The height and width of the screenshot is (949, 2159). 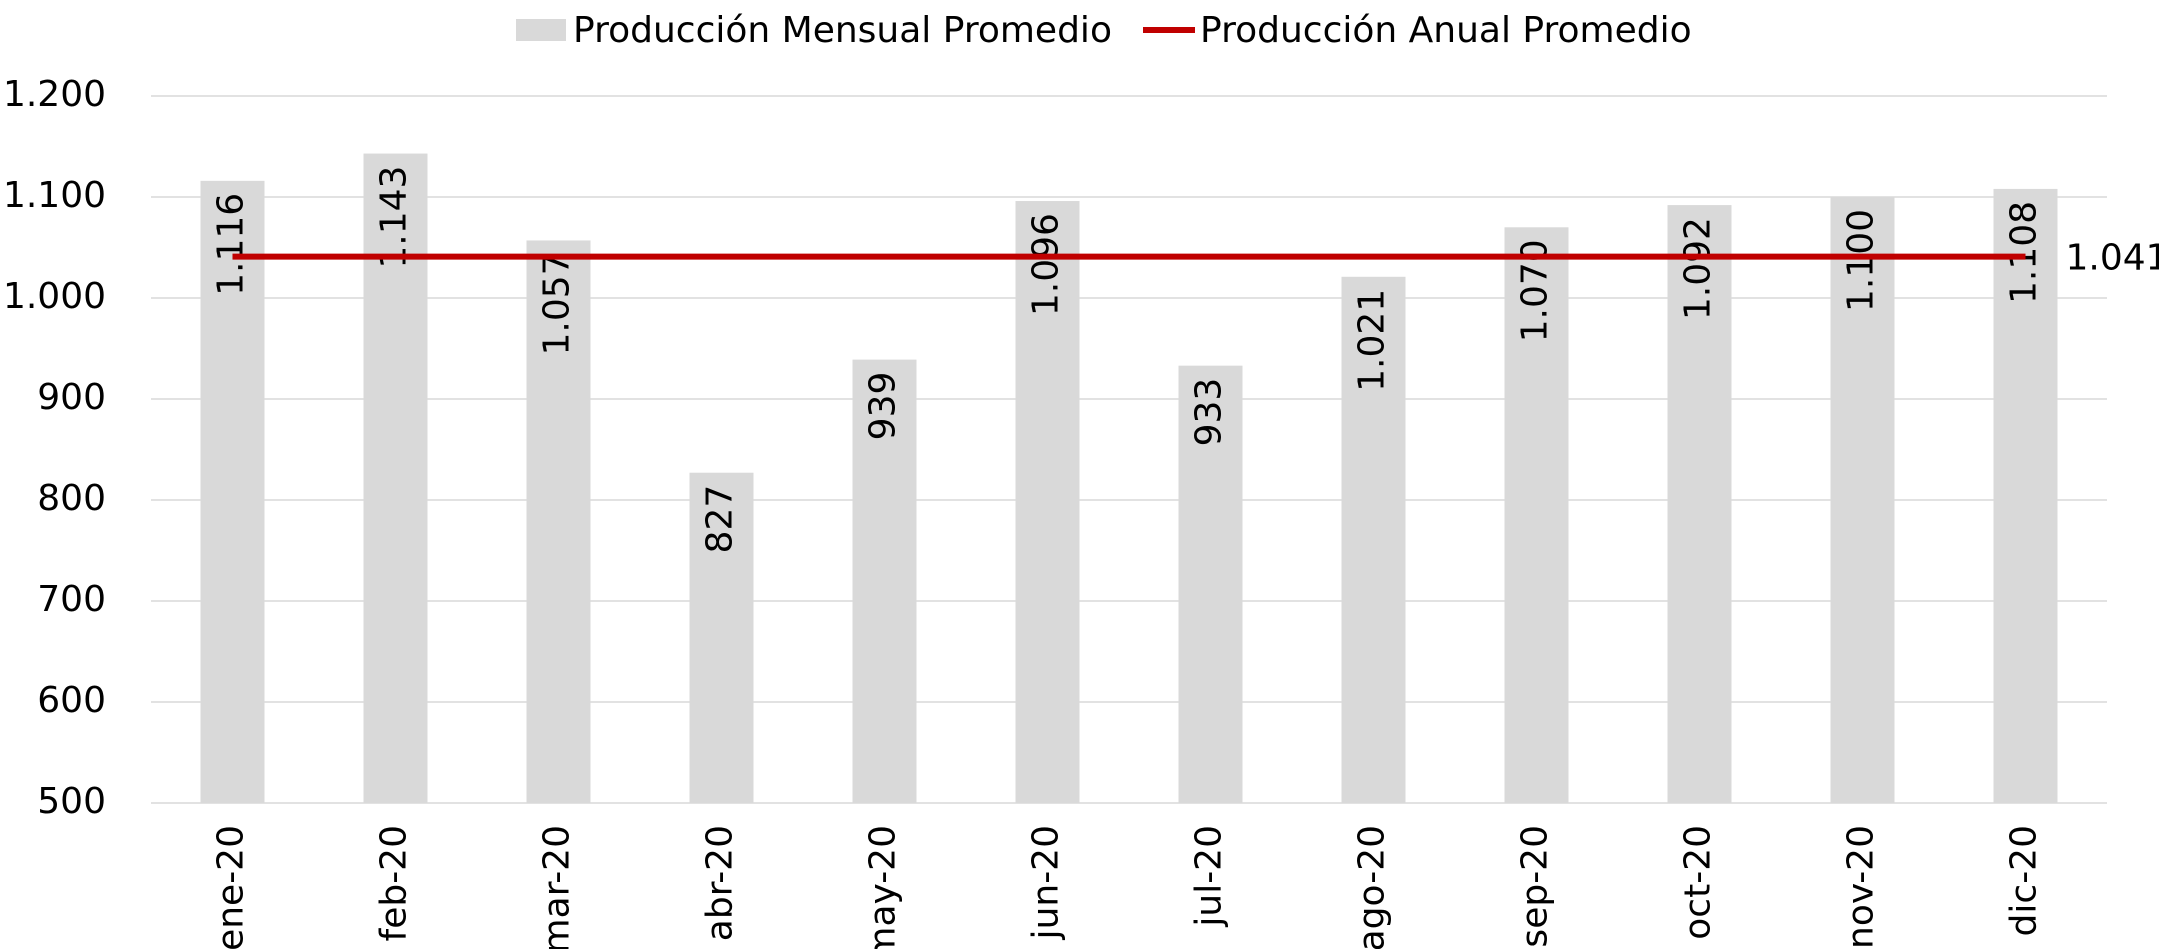 I want to click on y-tick-label: 900, so click(x=71, y=397).